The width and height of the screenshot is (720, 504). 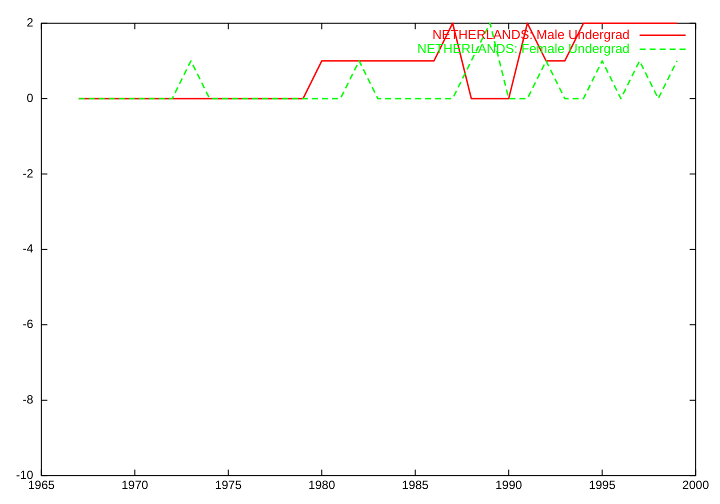 I want to click on y-tick-label: -6, so click(x=28, y=324).